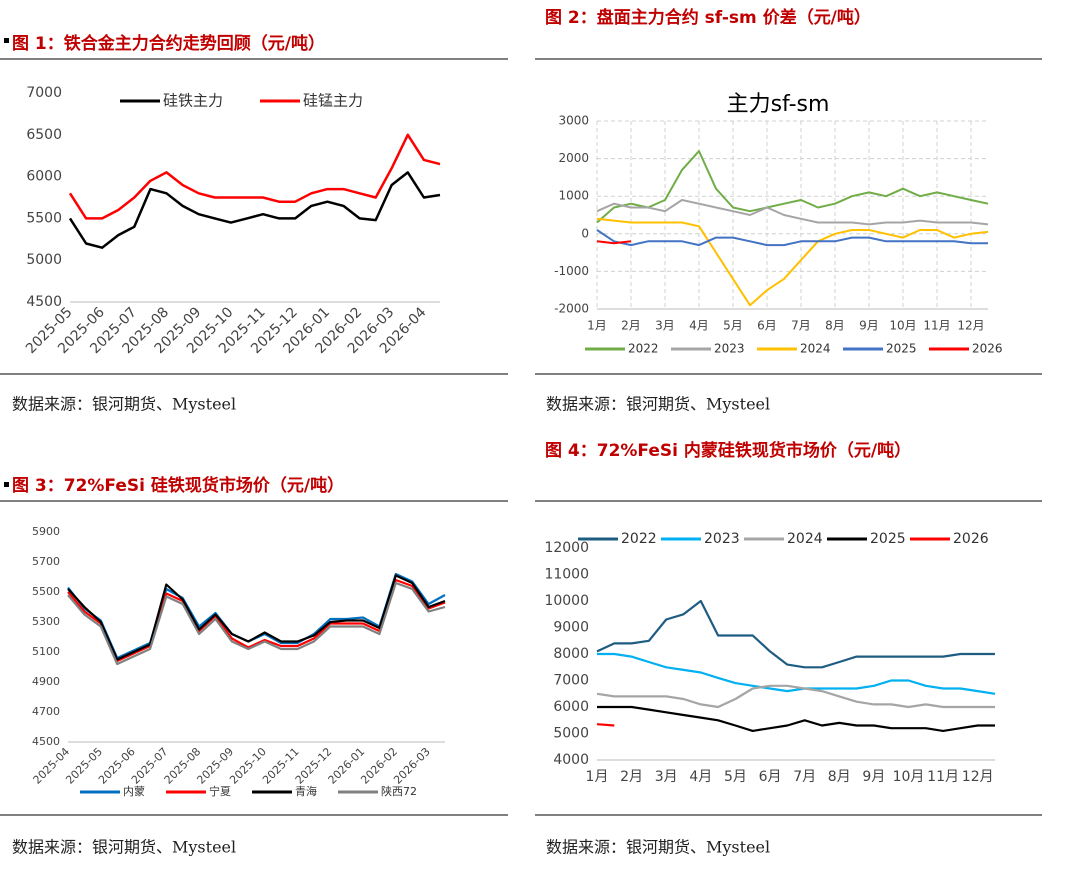 The image size is (1080, 869). Describe the element at coordinates (708, 17) in the screenshot. I see `figure-caption: 图 2：盘面主力合约 sf-sm 价差（元/吨）` at that location.